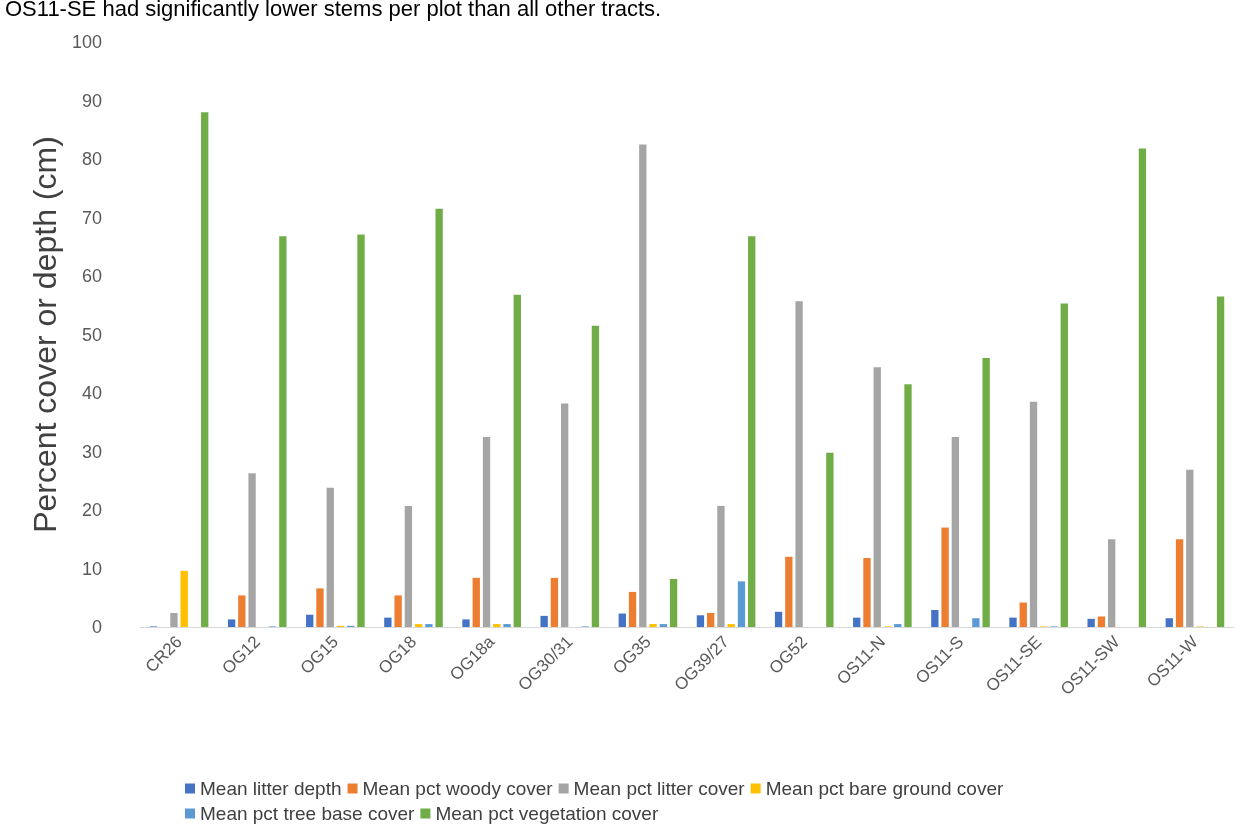 Image resolution: width=1246 pixels, height=838 pixels. What do you see at coordinates (333, 10) in the screenshot?
I see `text: OS11-SE had significantly lower stems per plot than all other tracts.` at bounding box center [333, 10].